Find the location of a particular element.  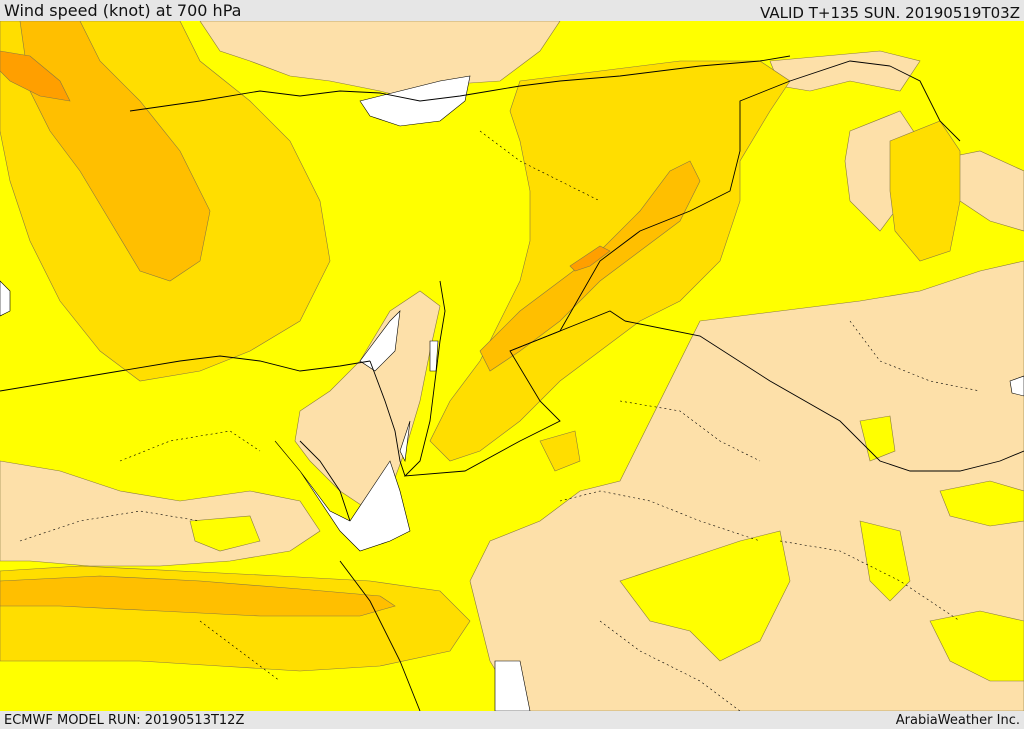

header-bar is located at coordinates (512, 10).